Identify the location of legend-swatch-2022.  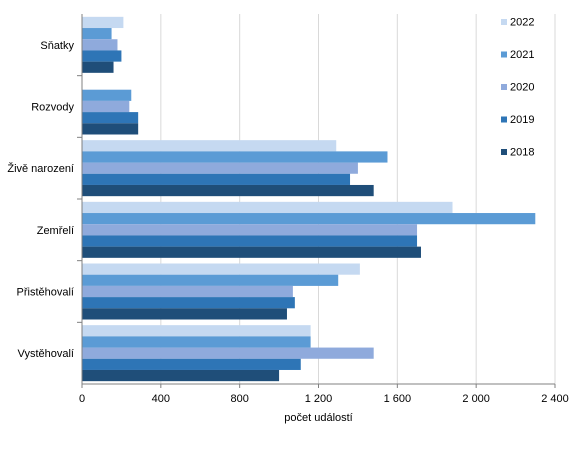
(504, 22).